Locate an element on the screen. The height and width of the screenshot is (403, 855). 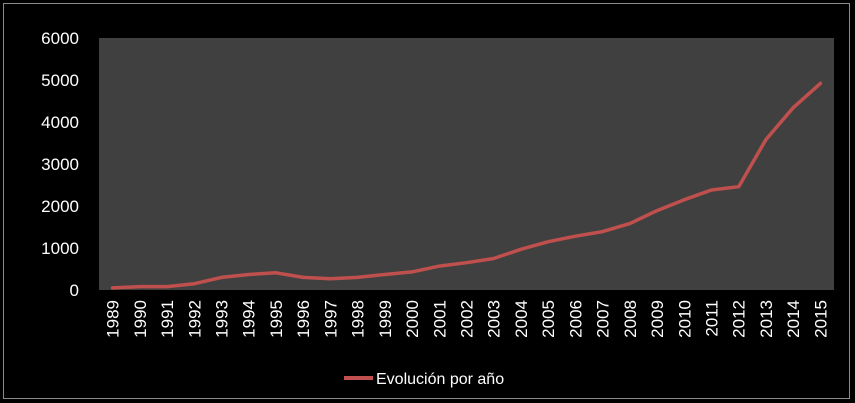
x-tick-label: 2000 is located at coordinates (412, 319).